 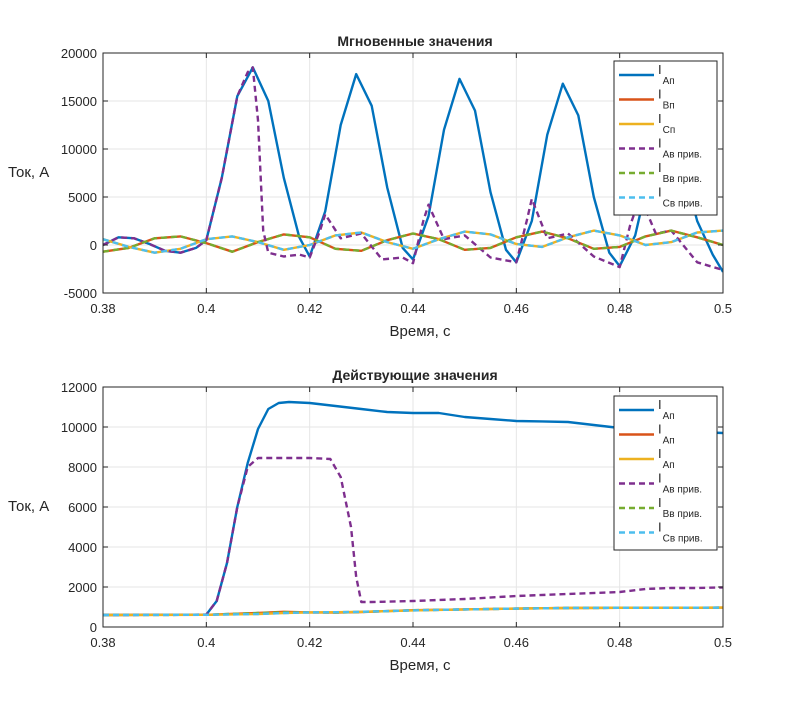 What do you see at coordinates (79, 387) in the screenshot?
I see `y-tick-label: 12000` at bounding box center [79, 387].